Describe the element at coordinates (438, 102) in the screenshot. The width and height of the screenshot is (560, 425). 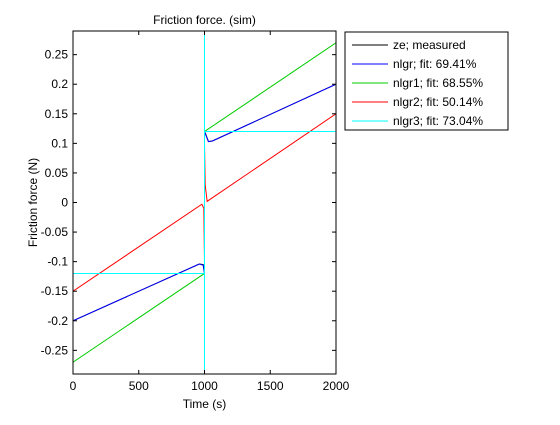
I see `legend-label: nlgr2; fit: 50.14%` at that location.